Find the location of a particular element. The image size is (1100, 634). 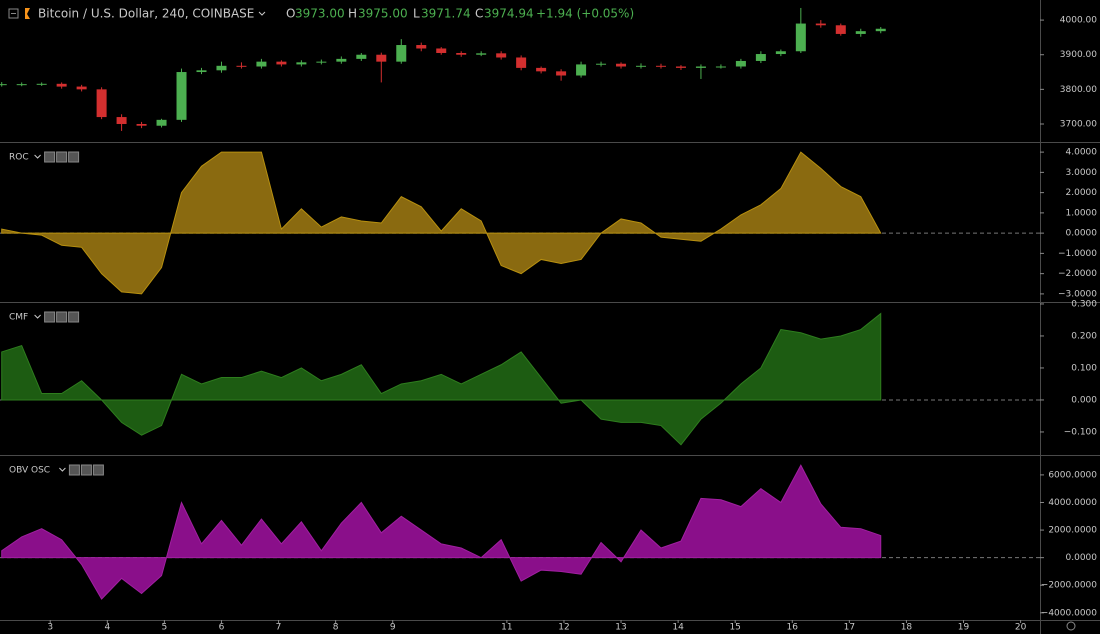

y-tick-label: 2.0000 is located at coordinates (1082, 193).